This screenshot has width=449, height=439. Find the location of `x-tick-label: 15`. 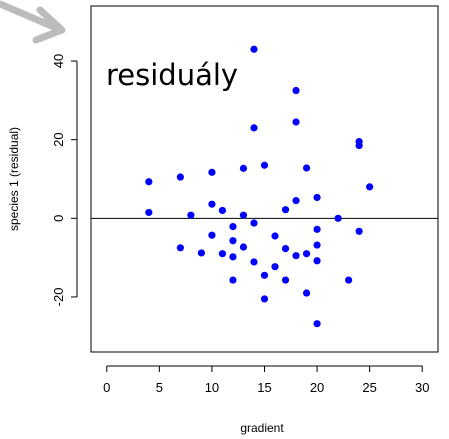

x-tick-label: 15 is located at coordinates (264, 387).